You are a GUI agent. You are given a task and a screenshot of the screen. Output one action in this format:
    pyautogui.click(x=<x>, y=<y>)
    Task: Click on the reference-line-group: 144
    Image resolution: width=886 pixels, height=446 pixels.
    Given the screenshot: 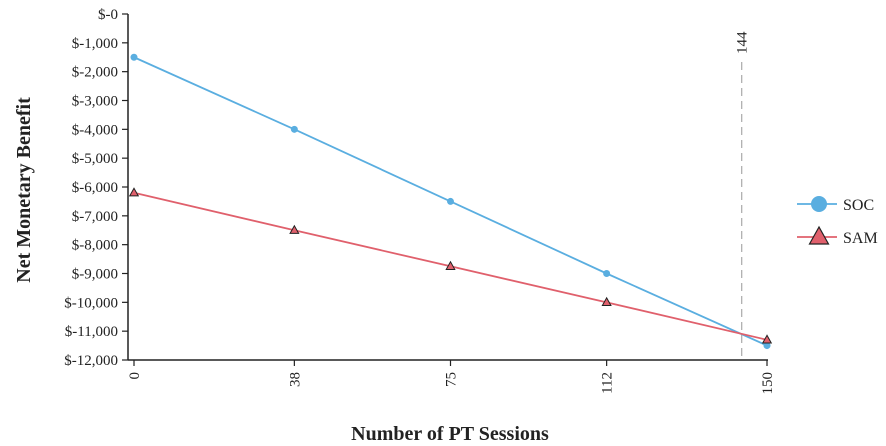 What is the action you would take?
    pyautogui.click(x=743, y=195)
    